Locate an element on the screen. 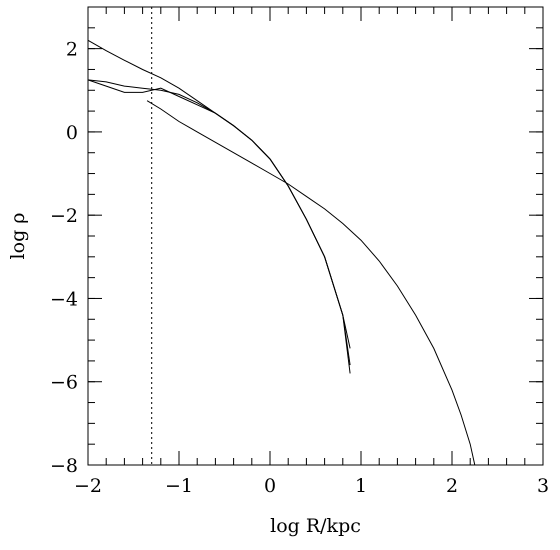 The width and height of the screenshot is (560, 550). y-tick-label: 2 is located at coordinates (72, 50).